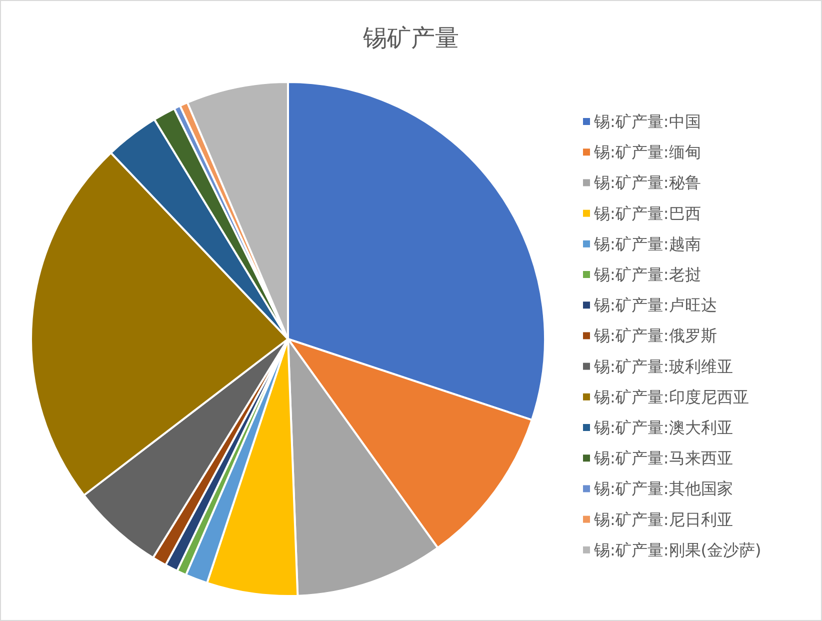 This screenshot has width=822, height=621. I want to click on legend-label: 锡:矿产量:老挝, so click(647, 274).